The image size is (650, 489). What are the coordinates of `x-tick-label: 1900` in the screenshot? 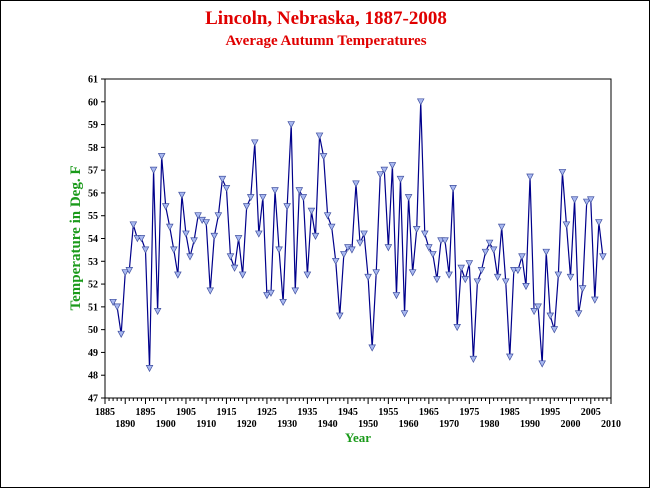 It's located at (166, 424).